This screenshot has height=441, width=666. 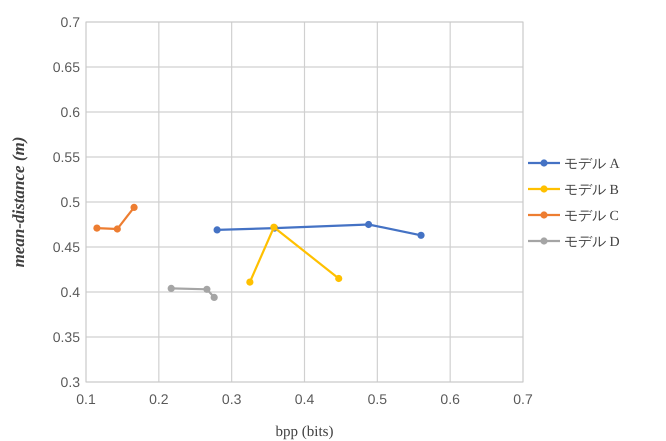 What do you see at coordinates (232, 399) in the screenshot?
I see `x-tick-label: 0.3` at bounding box center [232, 399].